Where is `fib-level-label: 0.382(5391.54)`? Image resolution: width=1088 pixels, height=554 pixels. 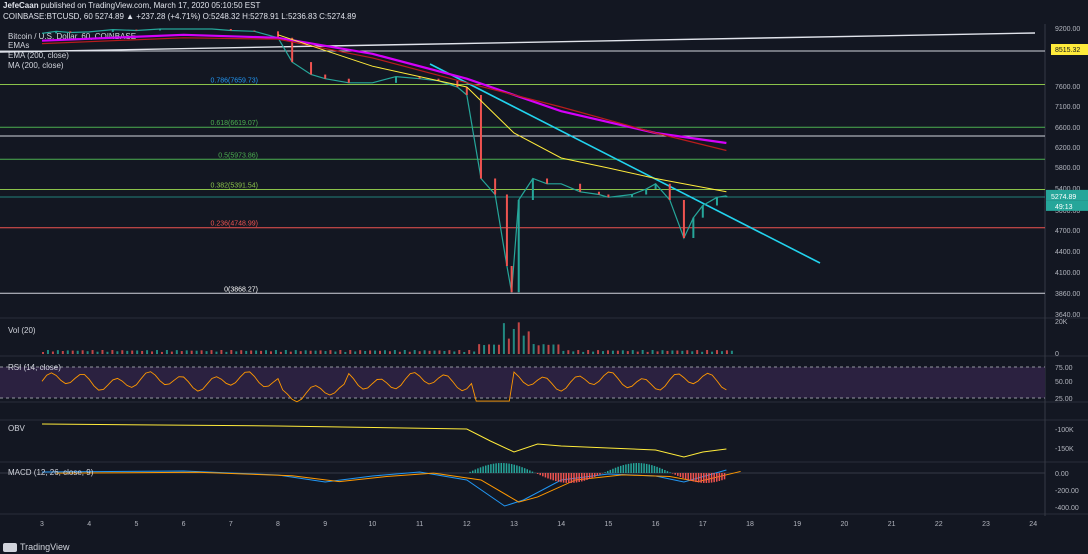
fib-level-label: 0.382(5391.54) is located at coordinates (234, 185).